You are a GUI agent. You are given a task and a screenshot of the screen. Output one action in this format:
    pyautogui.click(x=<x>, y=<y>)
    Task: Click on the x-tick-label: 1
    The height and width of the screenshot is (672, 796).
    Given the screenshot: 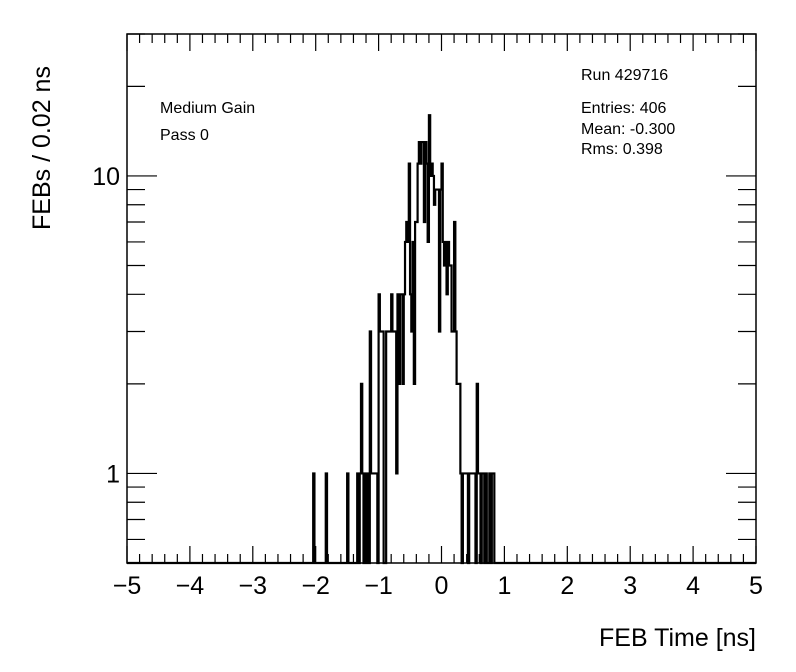 What is the action you would take?
    pyautogui.click(x=504, y=586)
    